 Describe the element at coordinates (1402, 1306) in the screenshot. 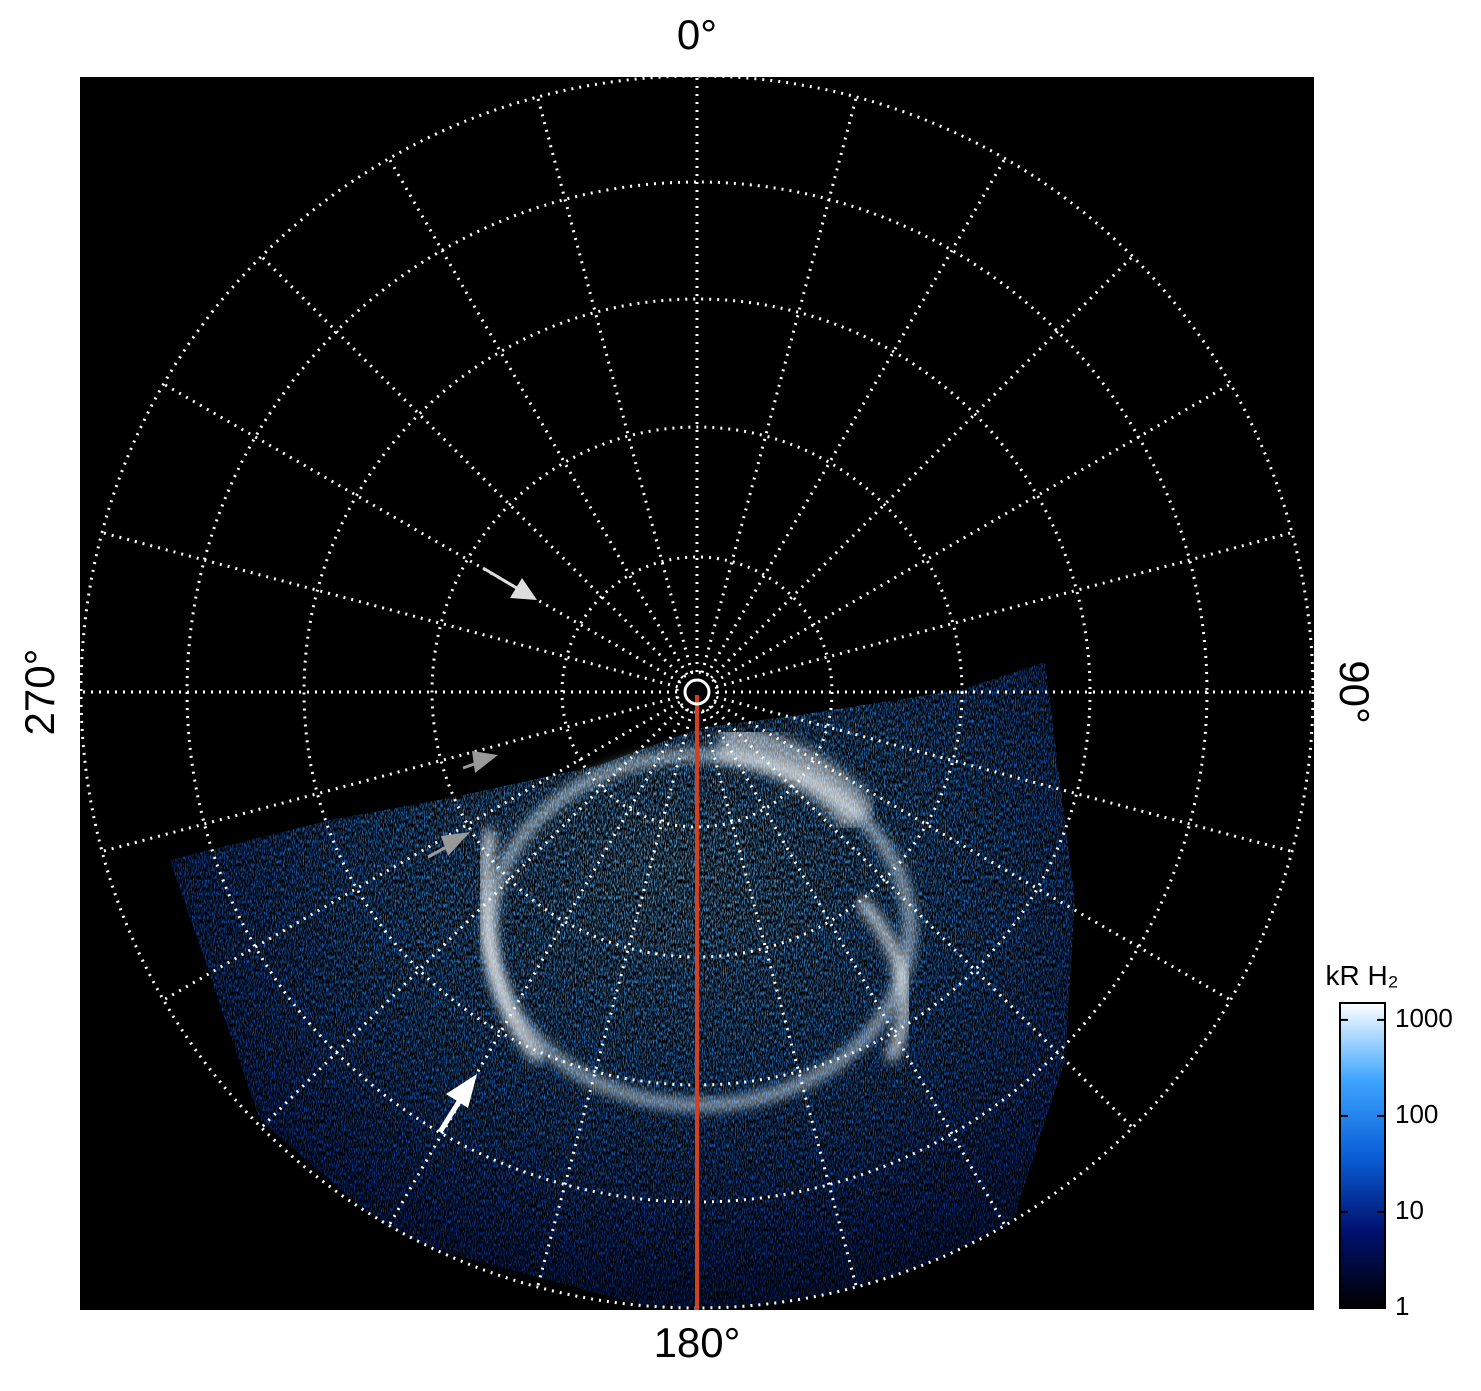

I see `colorbar-tick-label: 1` at that location.